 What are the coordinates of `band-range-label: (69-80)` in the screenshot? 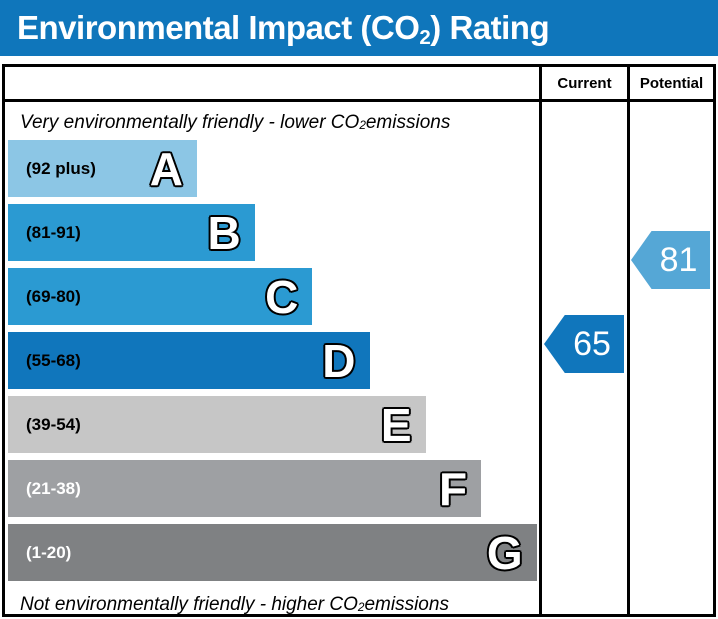 It's located at (53, 296).